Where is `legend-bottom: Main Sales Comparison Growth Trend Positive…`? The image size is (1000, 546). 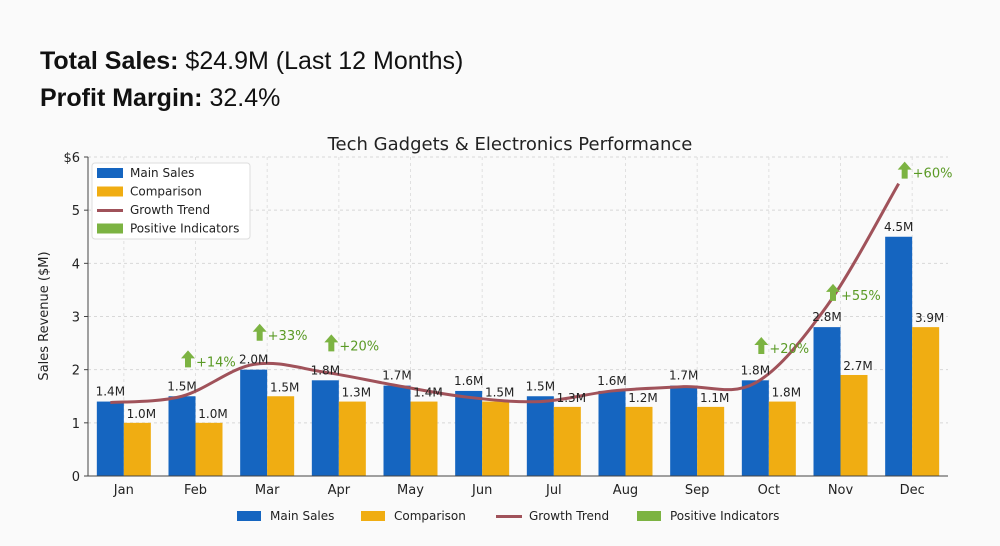 legend-bottom: Main Sales Comparison Growth Trend Positive… is located at coordinates (508, 516).